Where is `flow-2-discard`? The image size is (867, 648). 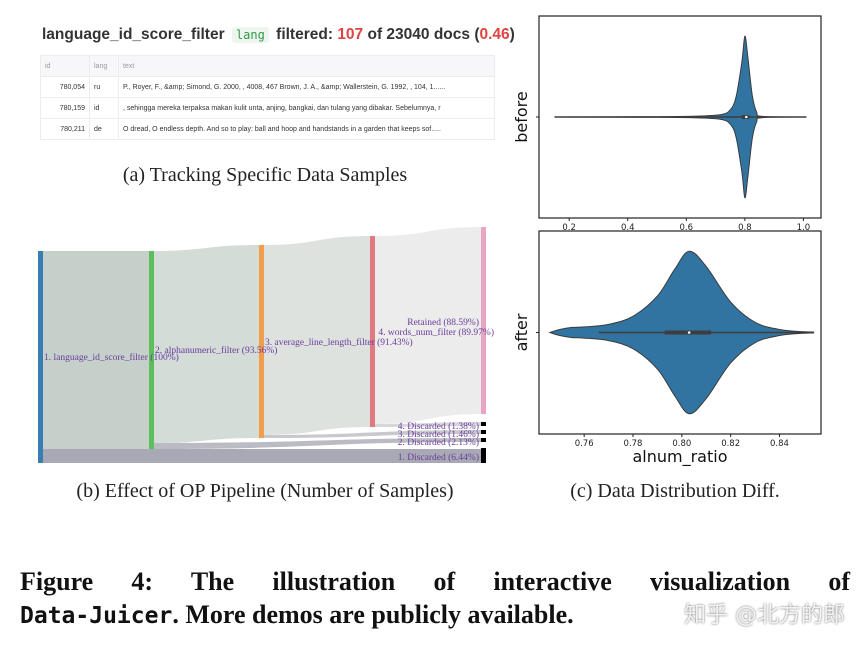 flow-2-discard is located at coordinates (317, 443).